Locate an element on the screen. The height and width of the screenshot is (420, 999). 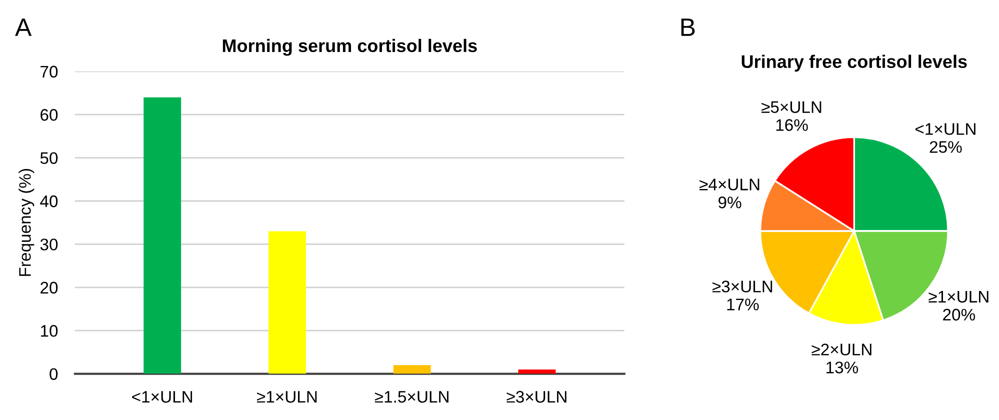
slice-label: ≥3×ULN is located at coordinates (742, 286).